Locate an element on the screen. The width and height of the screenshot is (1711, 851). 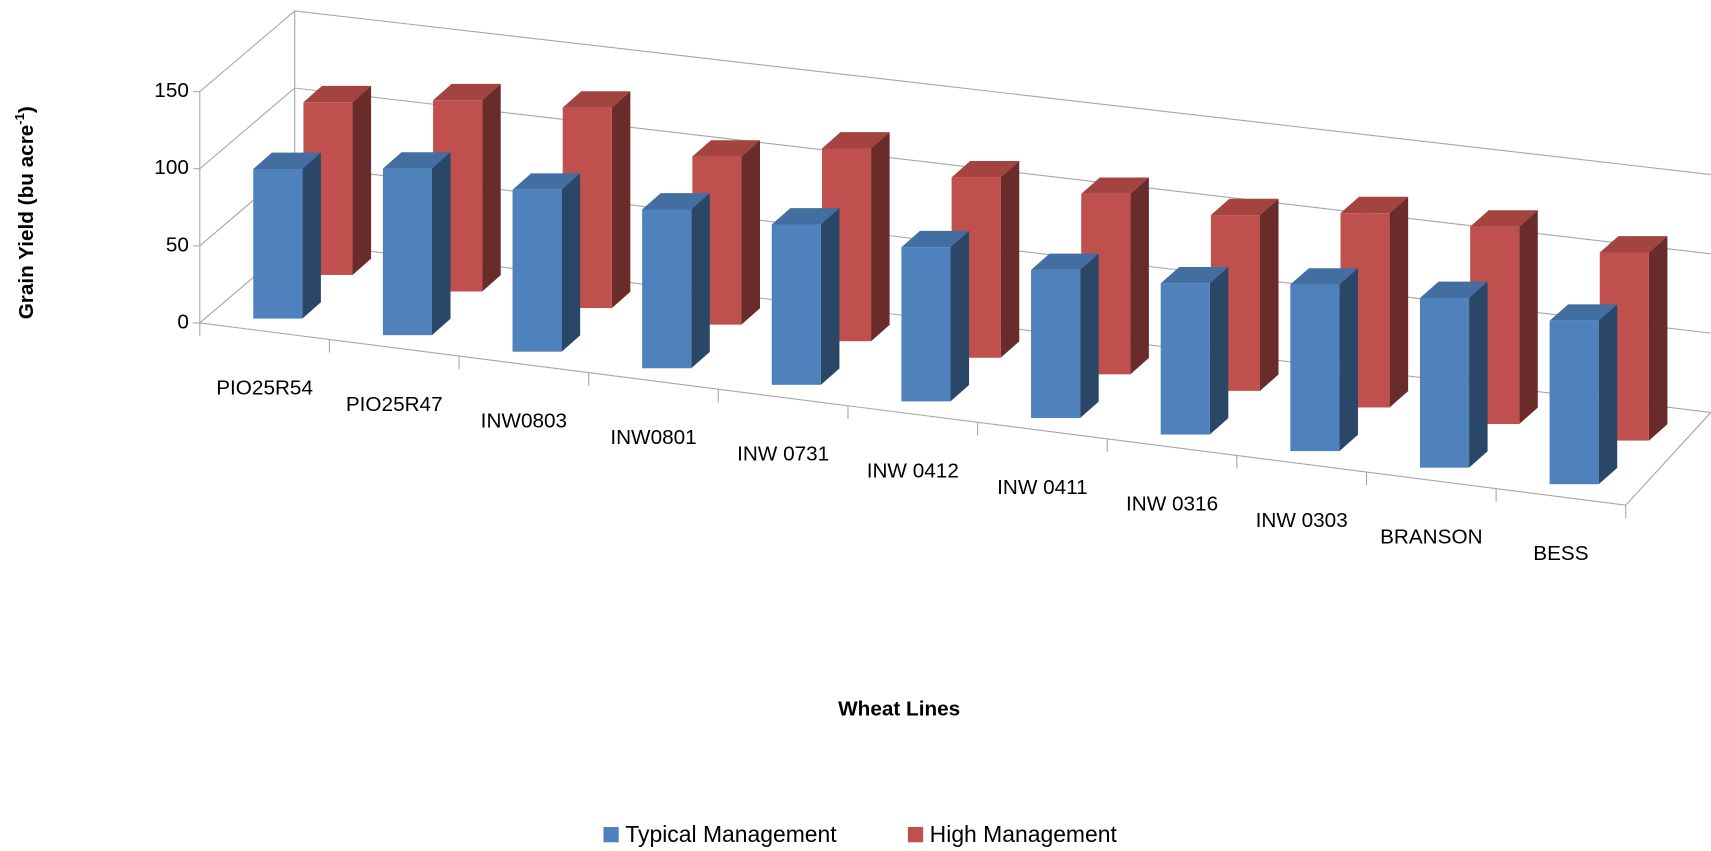
y-axis-title-main: Grain Yield (bu acre is located at coordinates (26, 222).